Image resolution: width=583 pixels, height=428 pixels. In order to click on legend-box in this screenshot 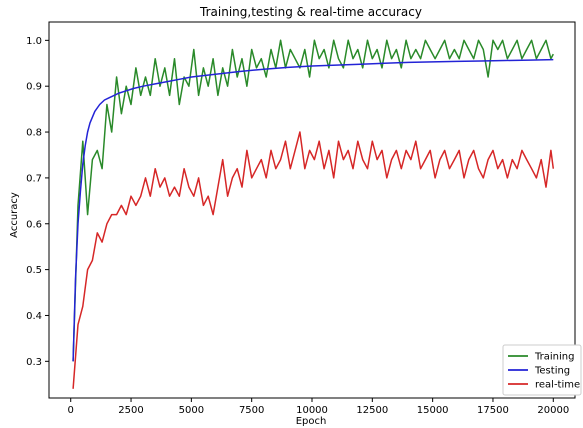, I will do `click(542, 370)`.